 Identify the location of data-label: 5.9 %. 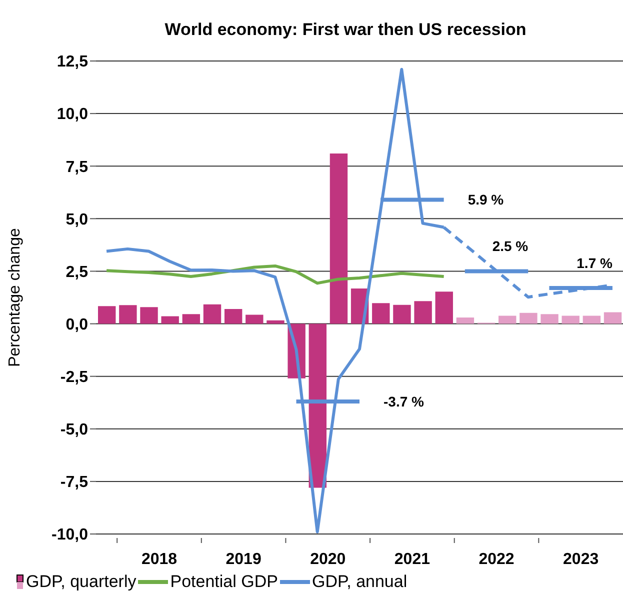
(486, 200).